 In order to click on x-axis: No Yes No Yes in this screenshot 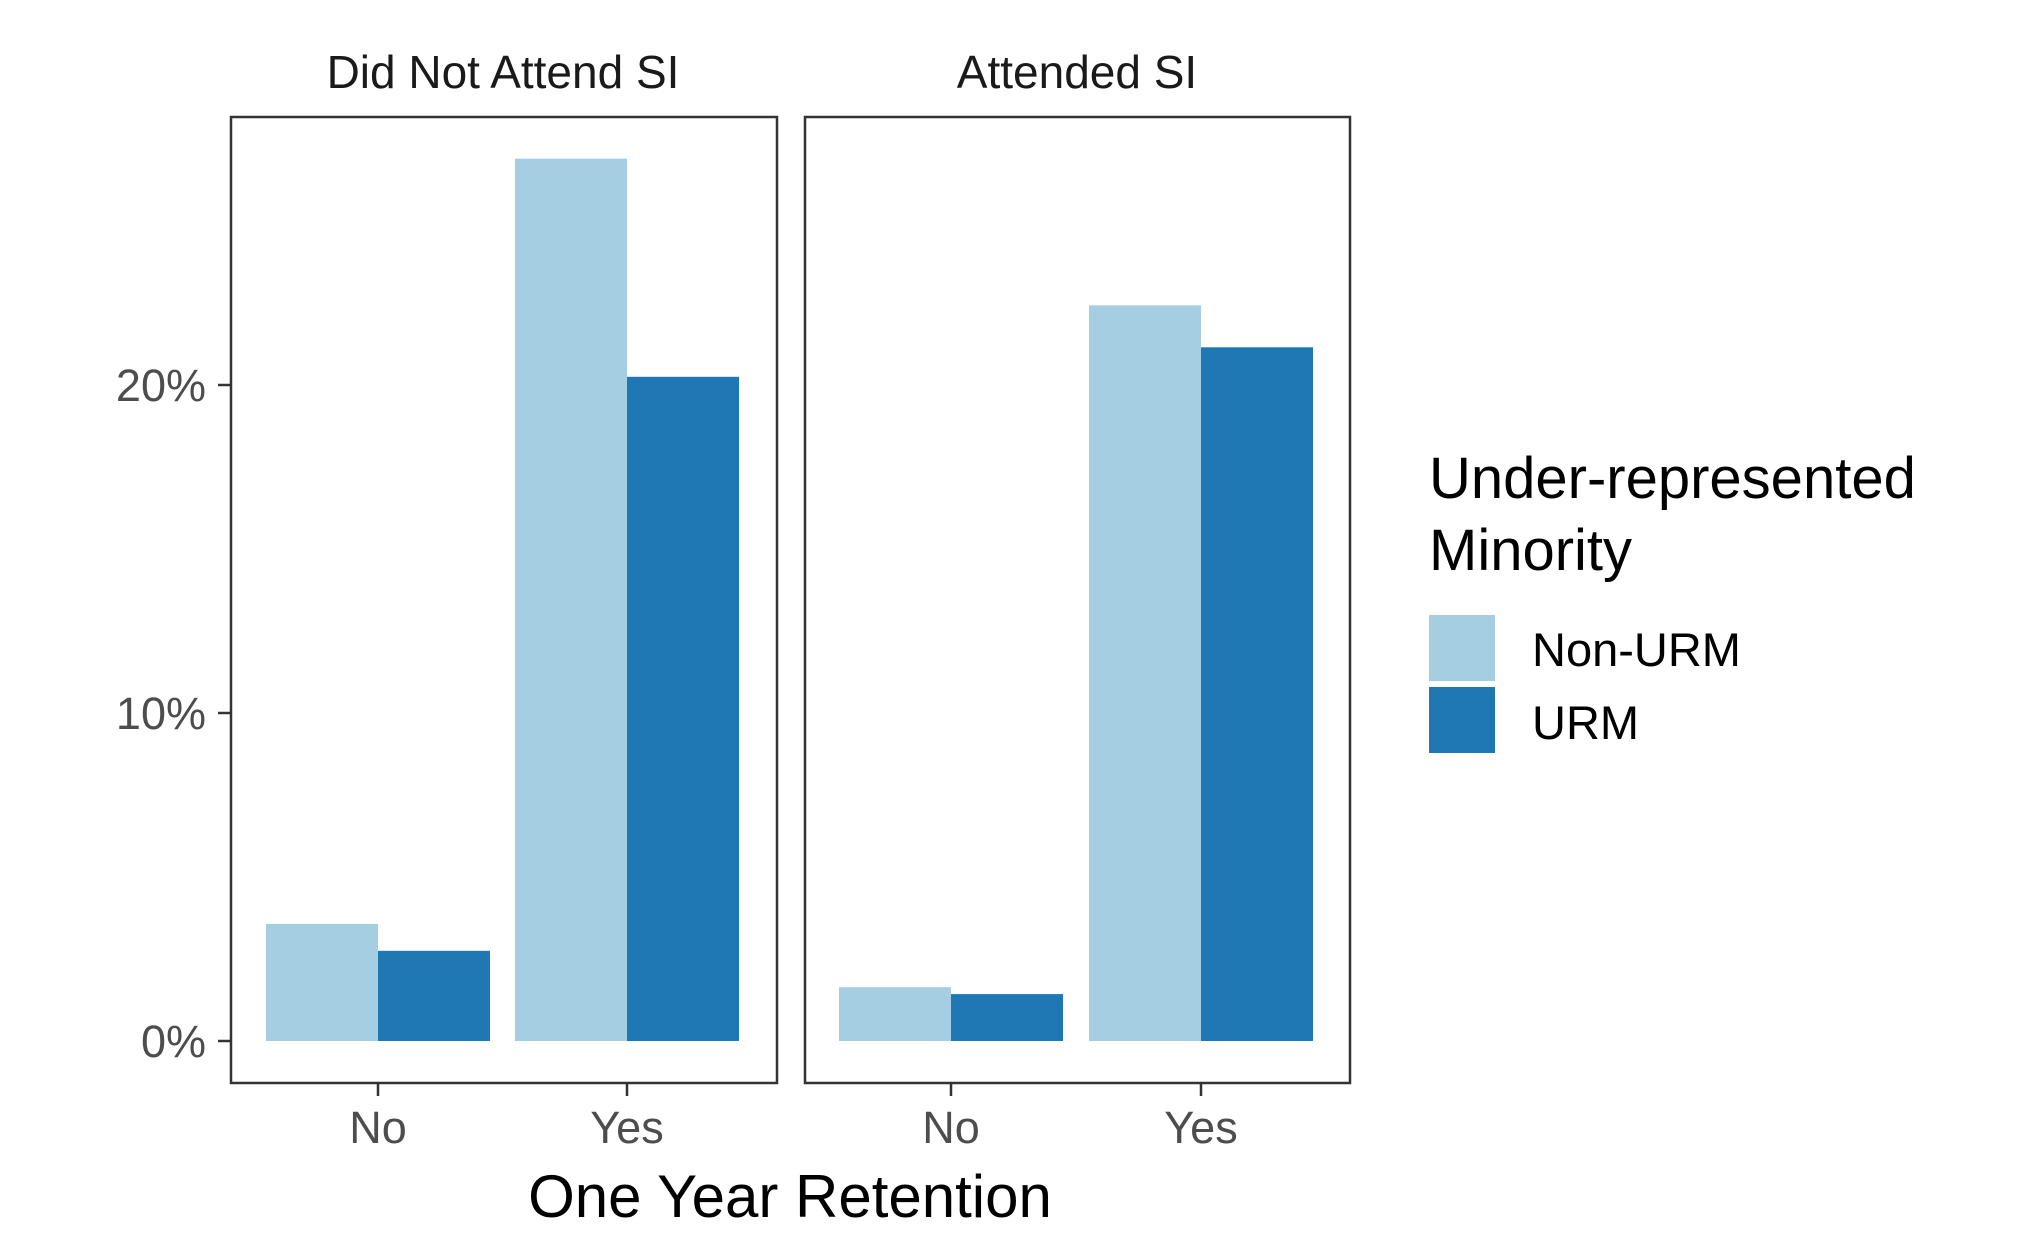, I will do `click(793, 1118)`.